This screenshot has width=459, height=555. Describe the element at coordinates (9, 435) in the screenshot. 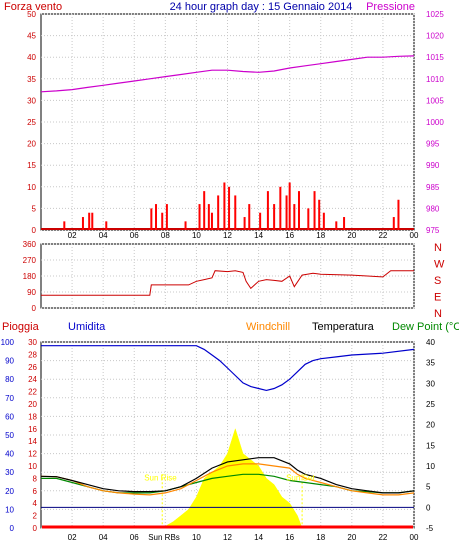

I see `humidity-tick-label: 50` at that location.